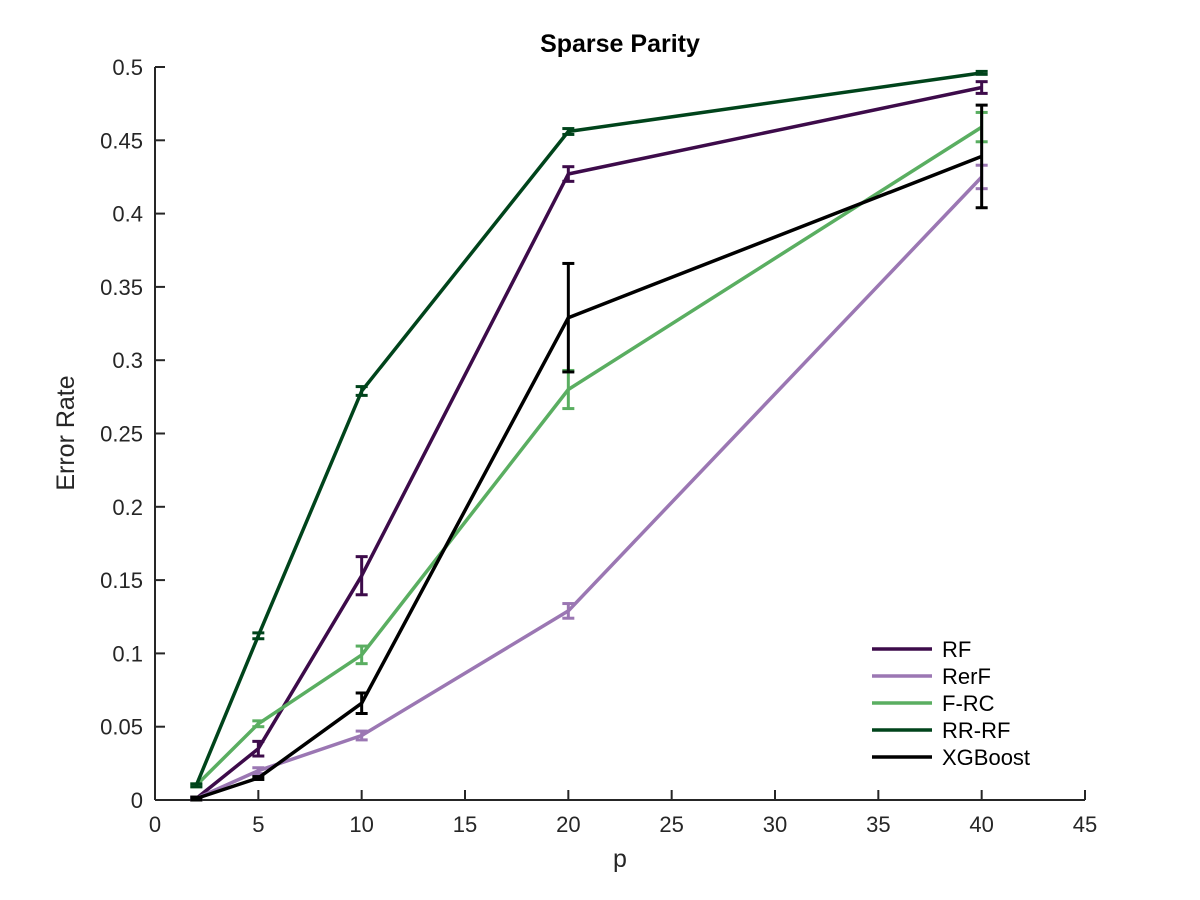 The image size is (1200, 900). Describe the element at coordinates (620, 44) in the screenshot. I see `chart-title: Sparse Parity` at that location.